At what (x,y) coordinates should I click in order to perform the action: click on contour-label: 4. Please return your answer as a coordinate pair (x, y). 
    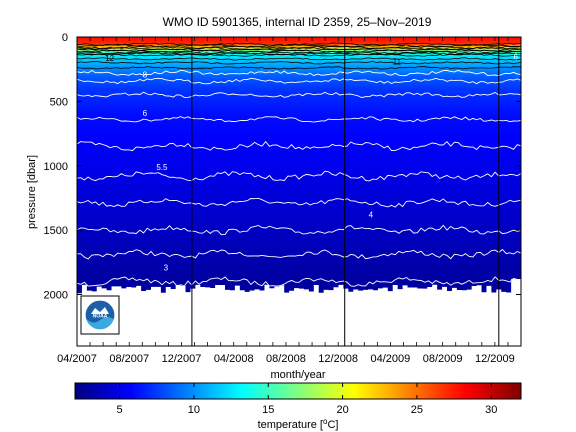
    Looking at the image, I should click on (371, 215).